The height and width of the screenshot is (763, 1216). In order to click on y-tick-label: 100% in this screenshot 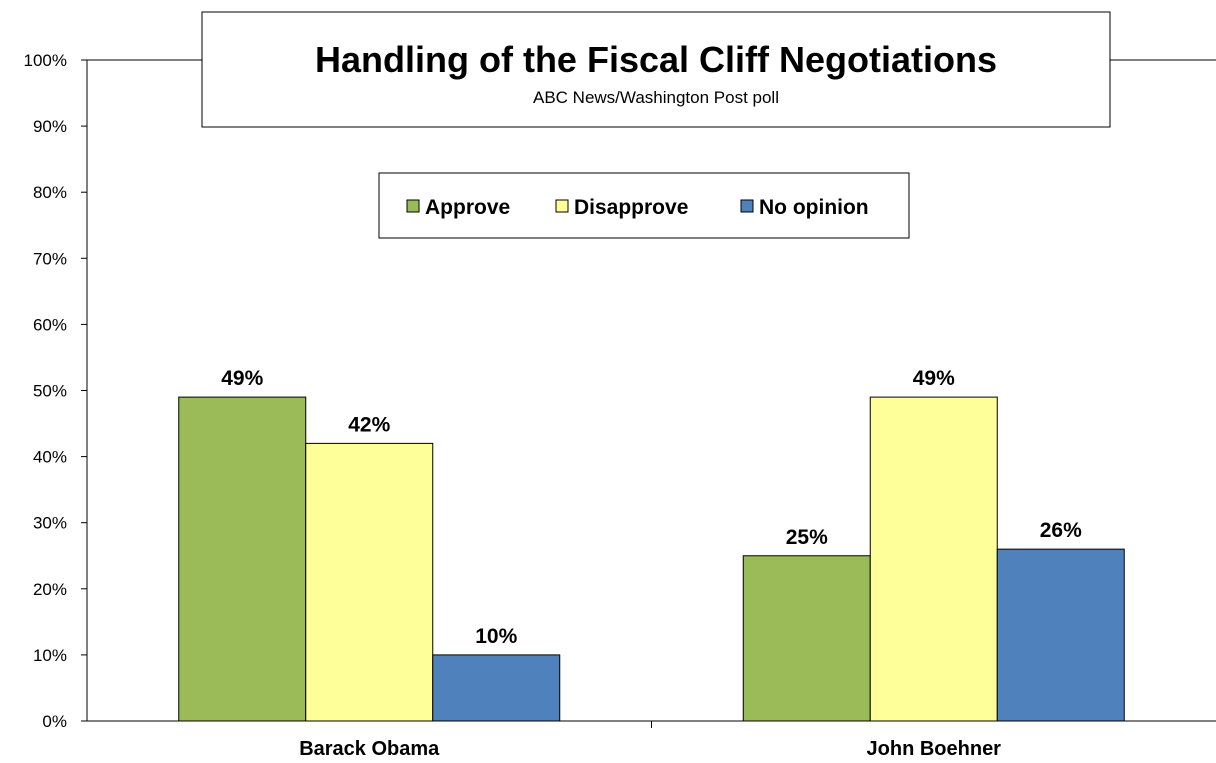, I will do `click(45, 60)`.